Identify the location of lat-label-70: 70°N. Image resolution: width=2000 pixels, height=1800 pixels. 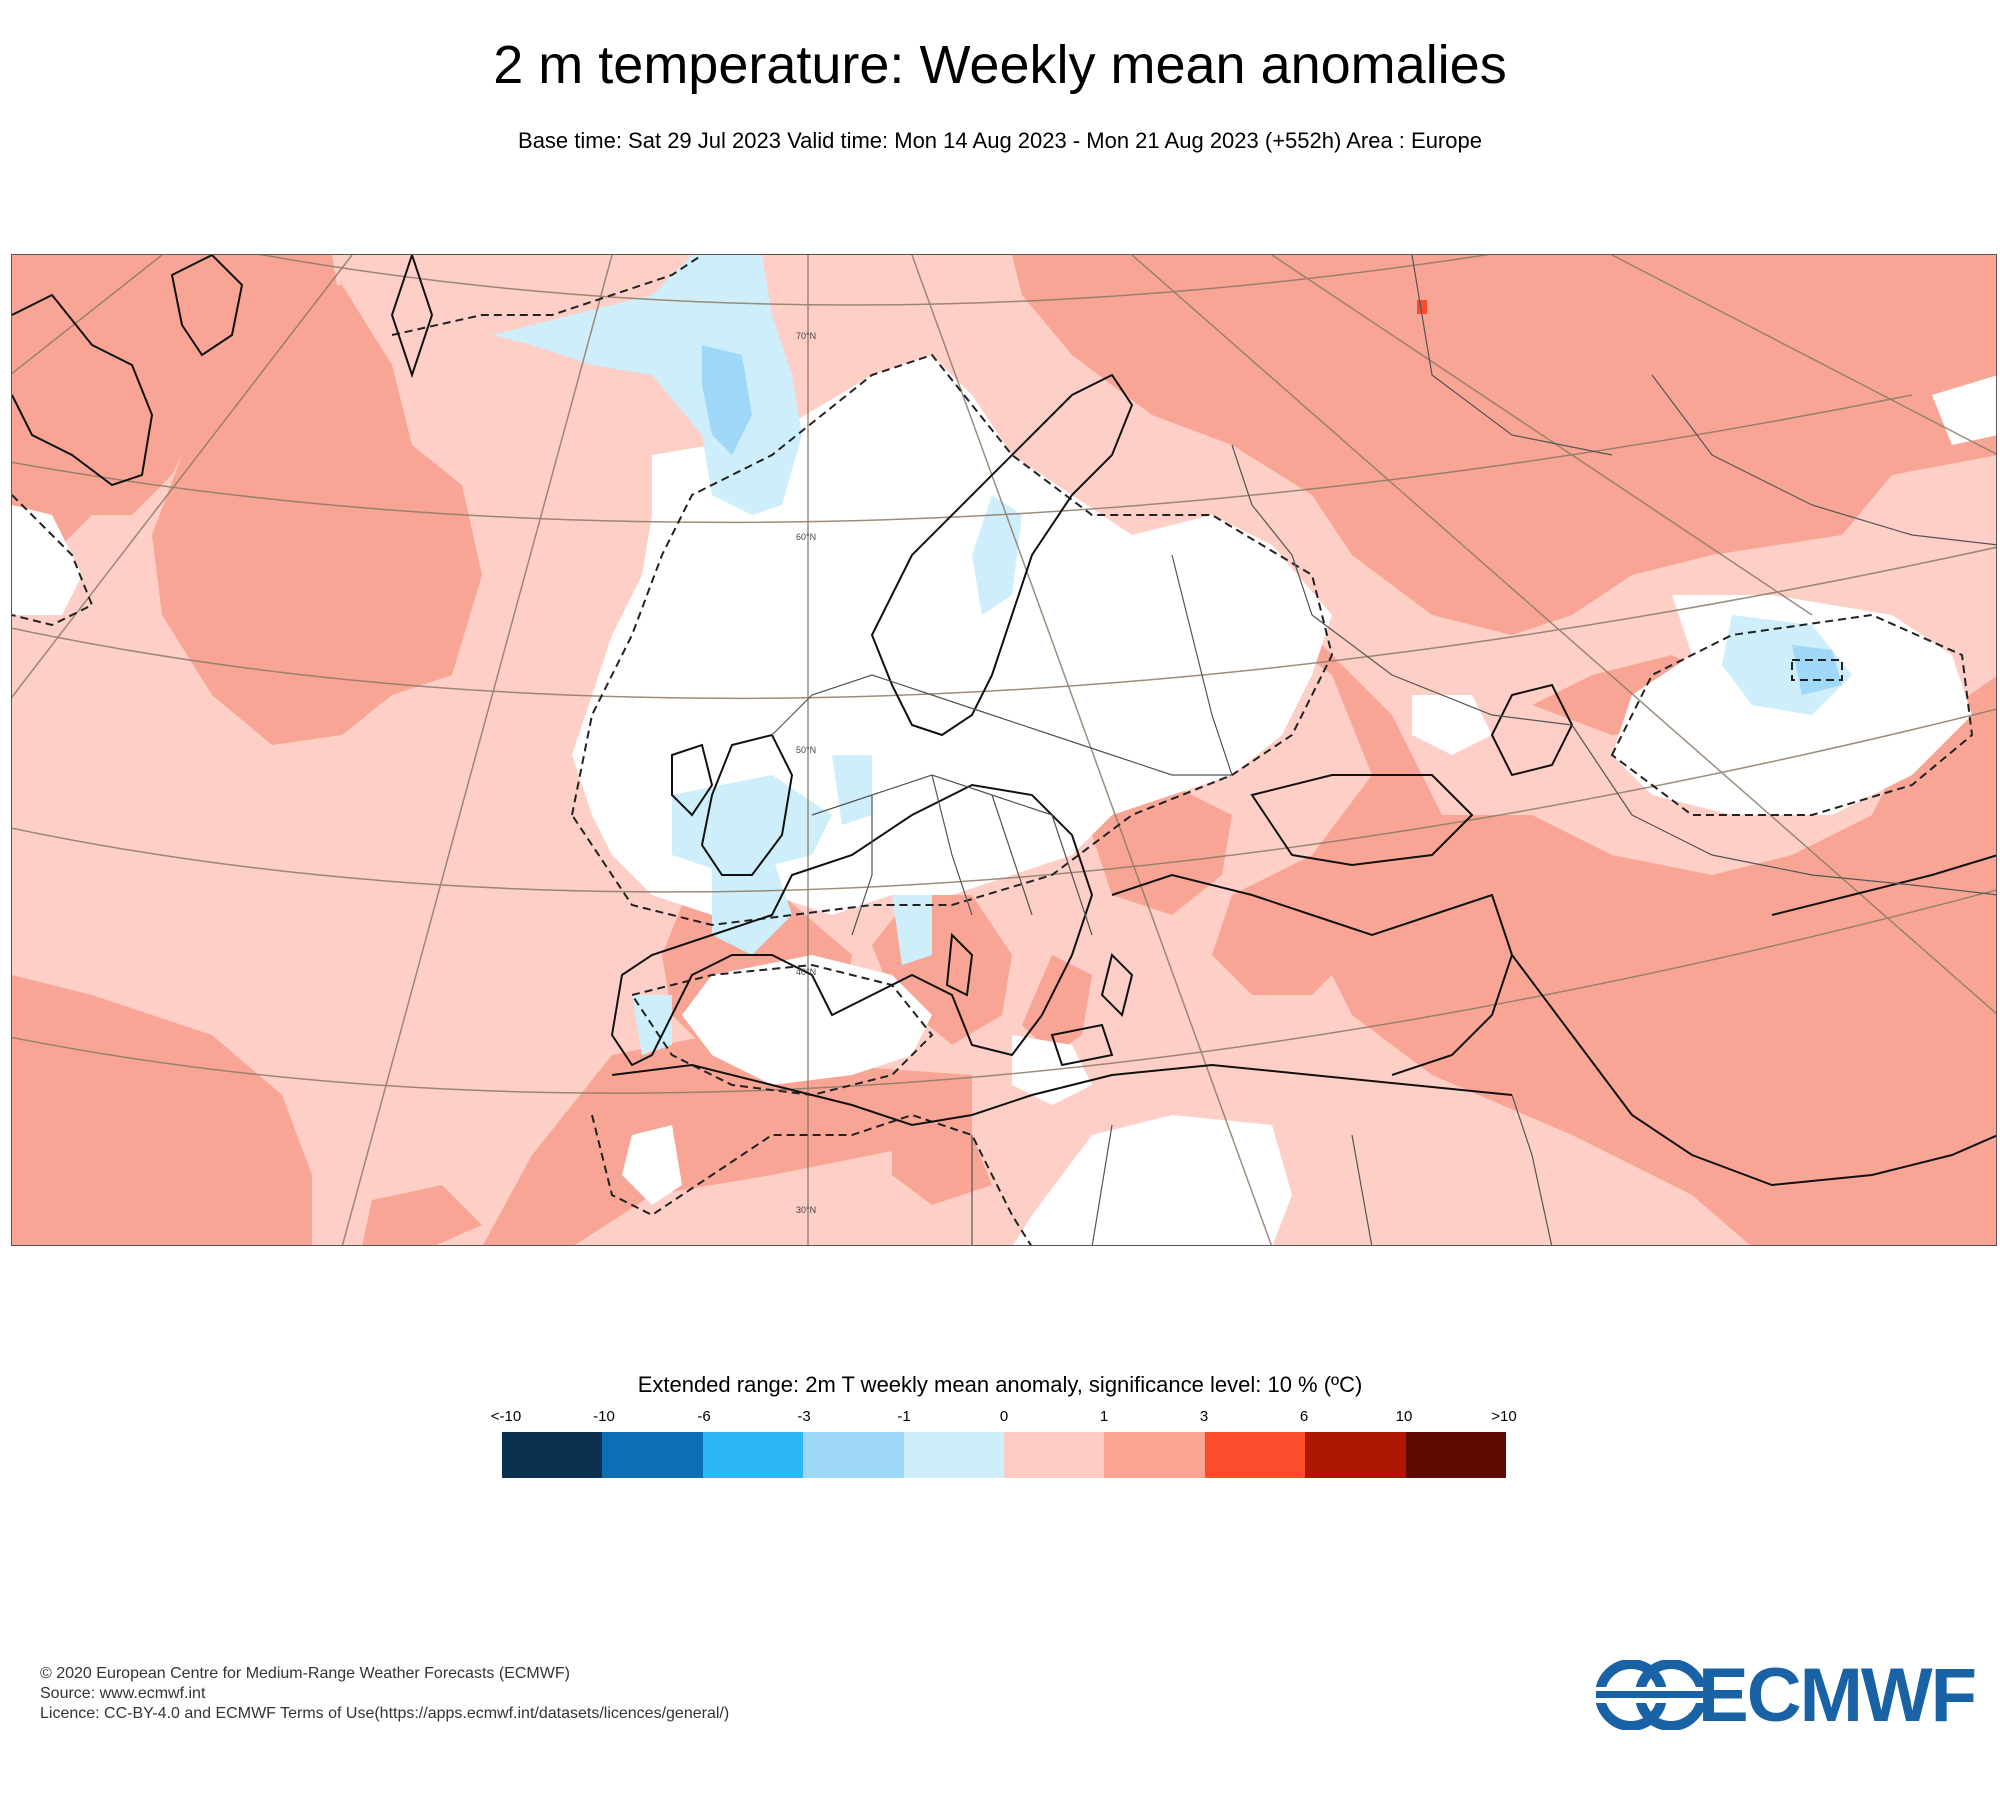
(806, 336).